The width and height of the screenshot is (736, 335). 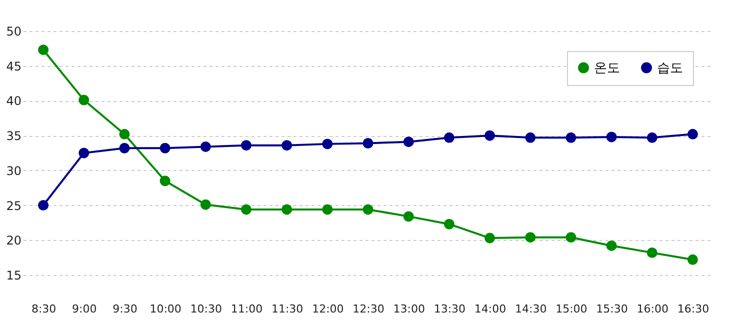 What do you see at coordinates (531, 309) in the screenshot?
I see `x-tick-label: 14:30` at bounding box center [531, 309].